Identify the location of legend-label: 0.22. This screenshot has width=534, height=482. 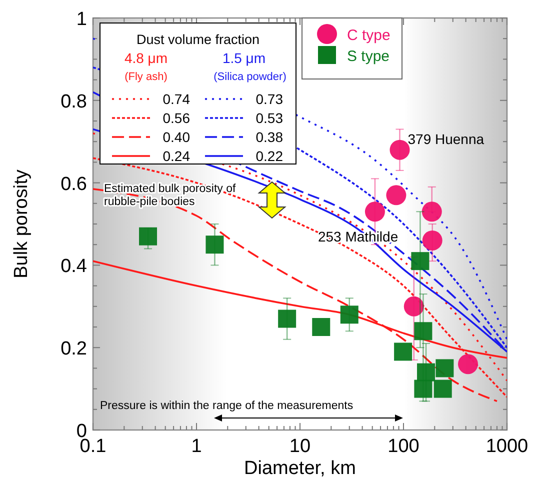
(270, 156).